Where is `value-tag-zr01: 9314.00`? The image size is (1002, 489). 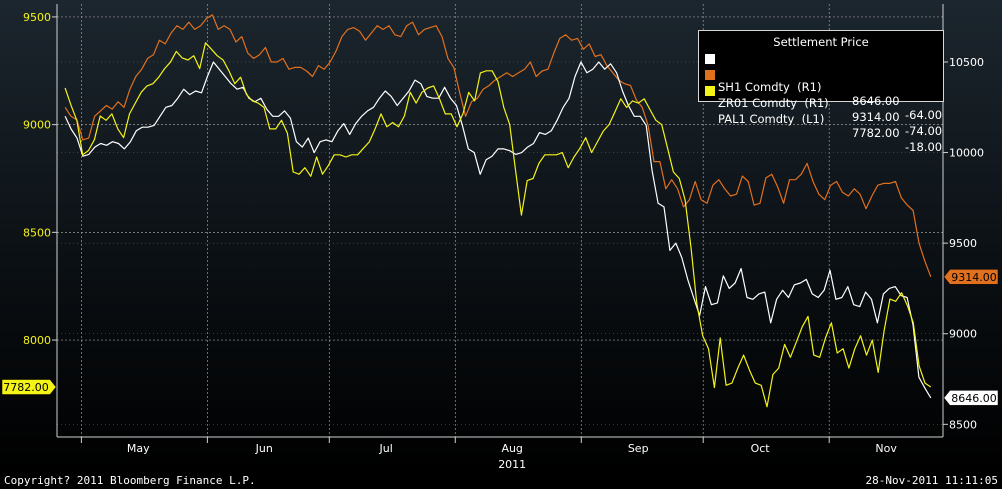
value-tag-zr01: 9314.00 is located at coordinates (971, 277).